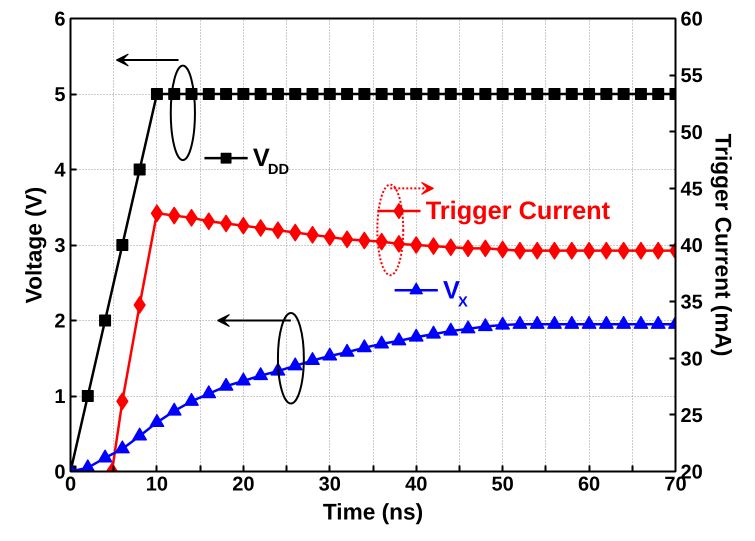 The image size is (755, 541). Describe the element at coordinates (329, 485) in the screenshot. I see `x-tick-label: 30` at that location.